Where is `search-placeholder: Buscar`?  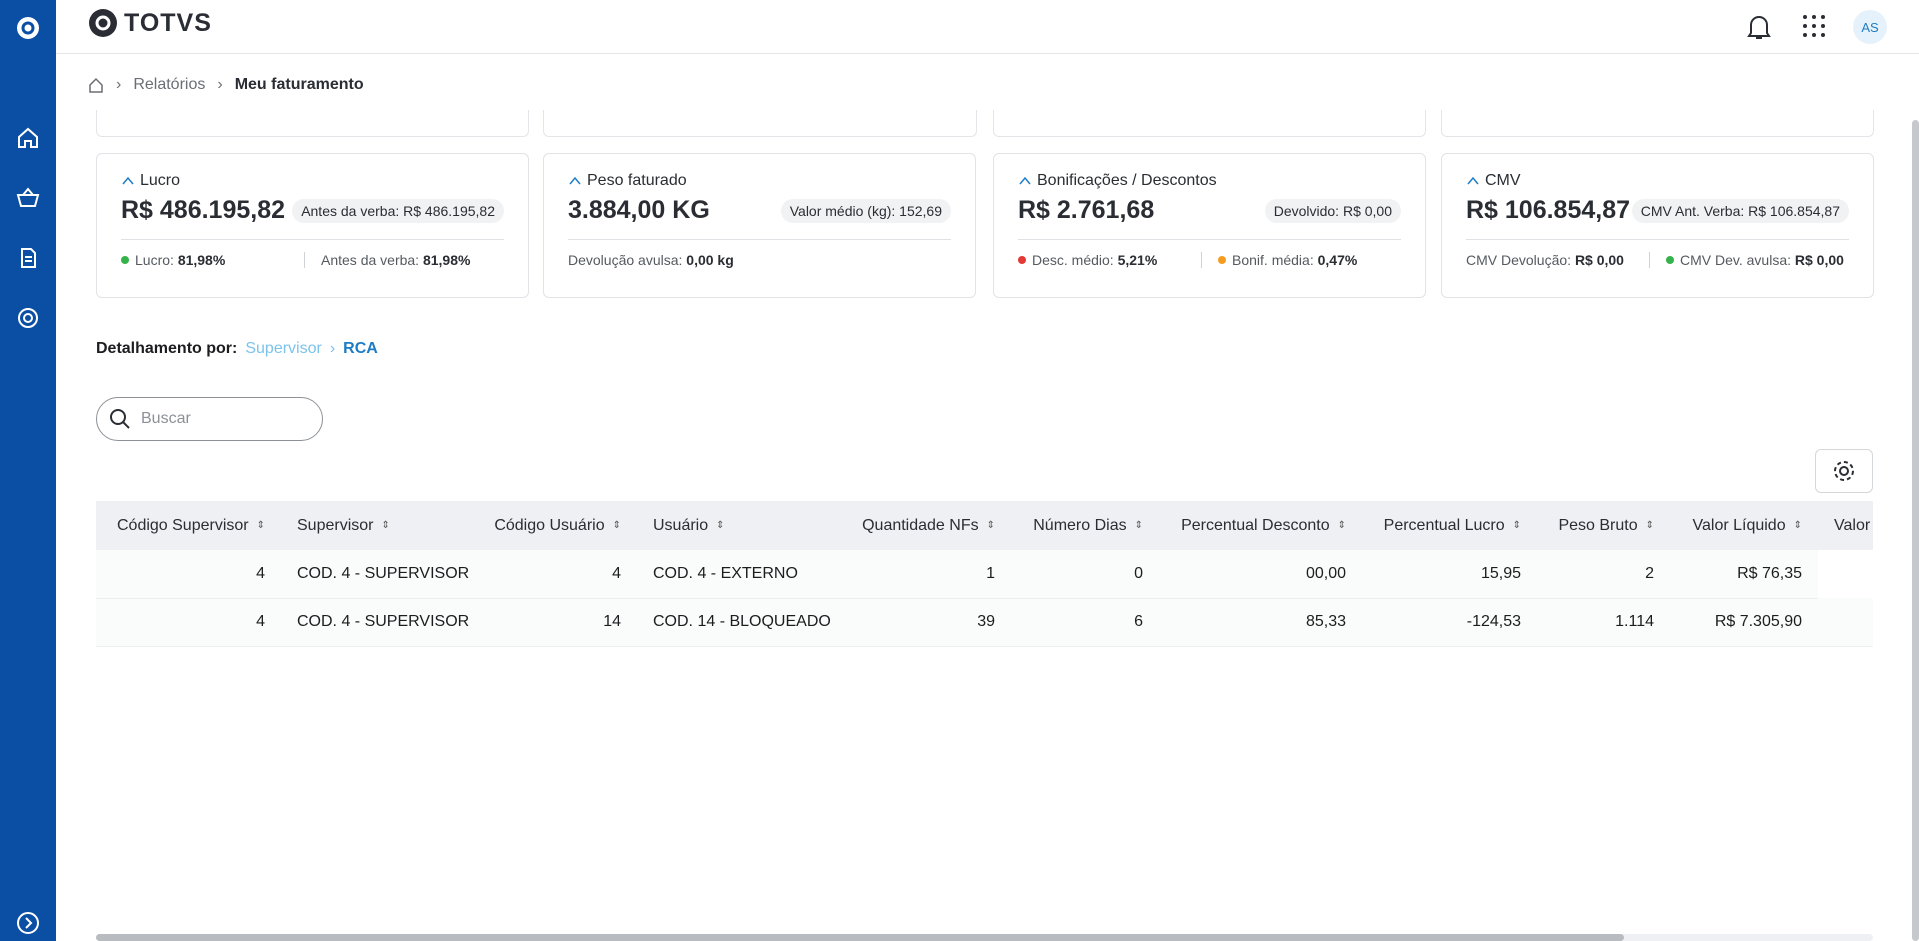
search-placeholder: Buscar is located at coordinates (166, 418).